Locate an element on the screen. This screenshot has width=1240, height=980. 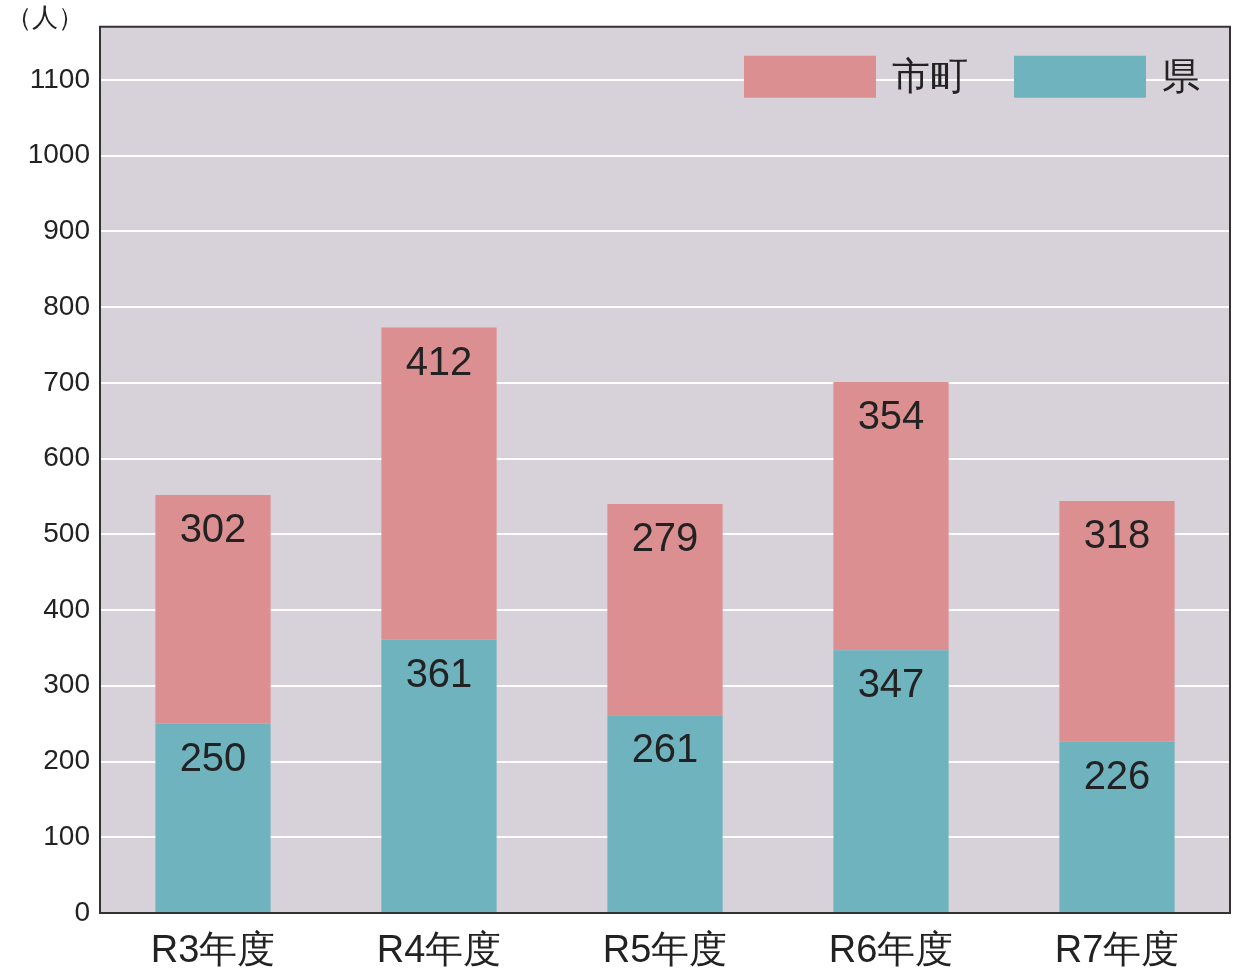
y-tick-label: 300 is located at coordinates (66, 684).